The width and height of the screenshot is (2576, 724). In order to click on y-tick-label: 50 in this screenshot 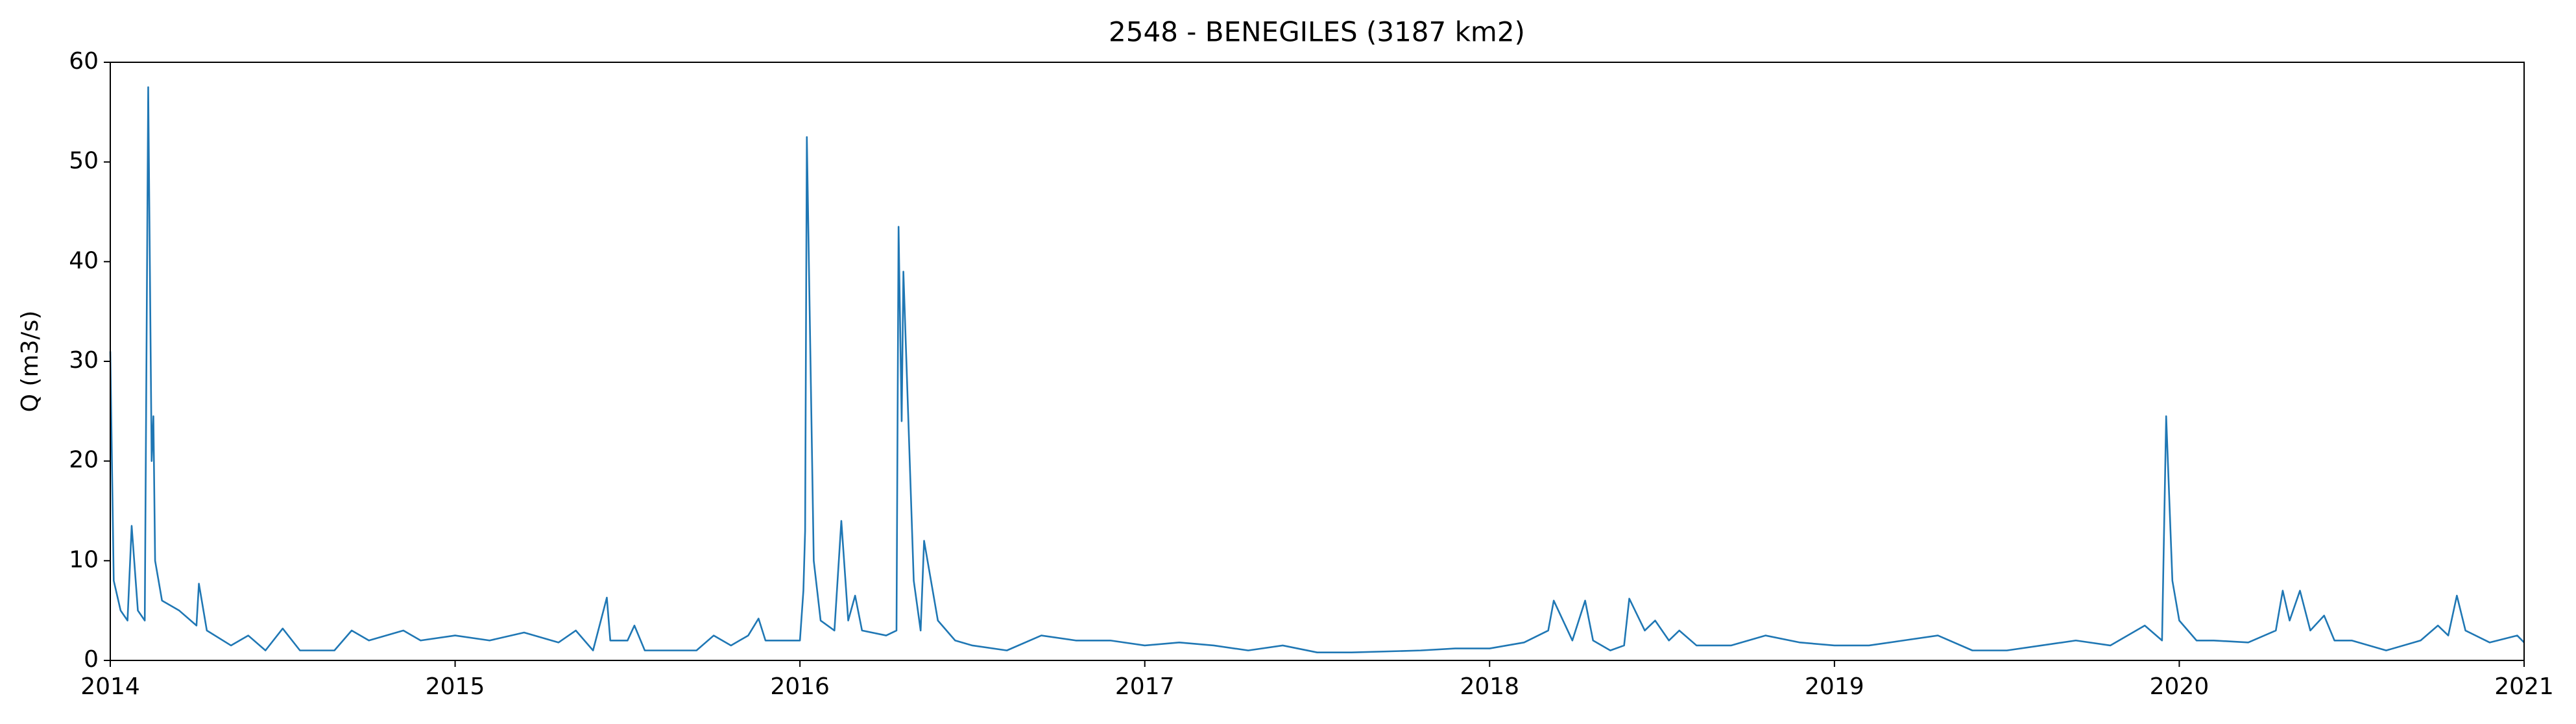, I will do `click(84, 161)`.